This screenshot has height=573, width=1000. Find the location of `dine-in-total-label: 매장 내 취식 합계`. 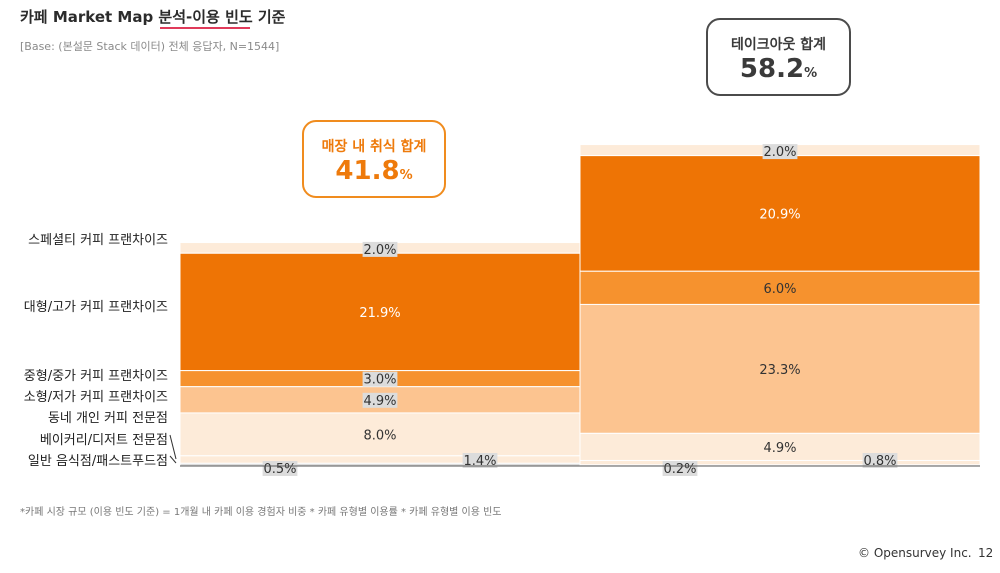

dine-in-total-label: 매장 내 취식 합계 is located at coordinates (374, 147).